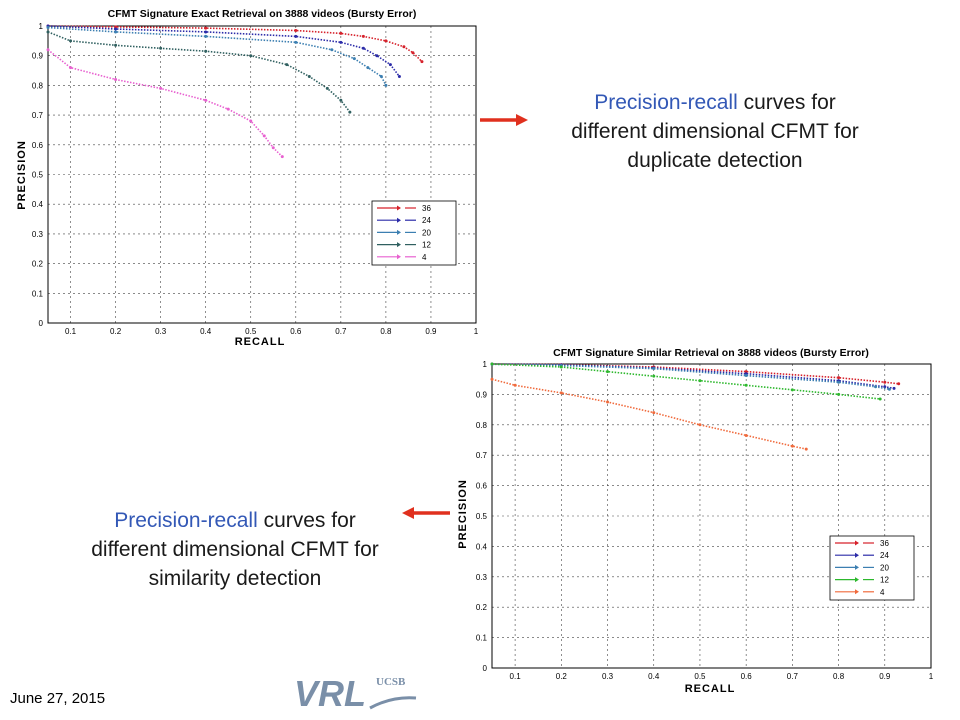 This screenshot has width=960, height=720. I want to click on x-tick-label: 0.1, so click(516, 676).